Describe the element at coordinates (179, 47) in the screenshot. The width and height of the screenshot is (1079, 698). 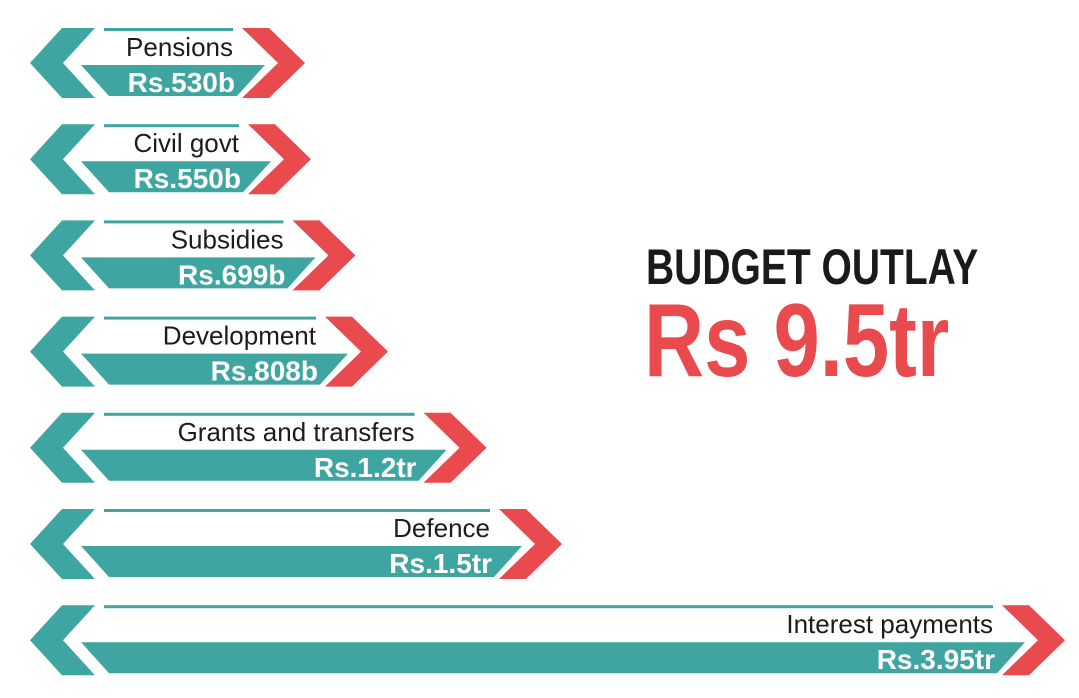
I see `category-label: Pensions` at that location.